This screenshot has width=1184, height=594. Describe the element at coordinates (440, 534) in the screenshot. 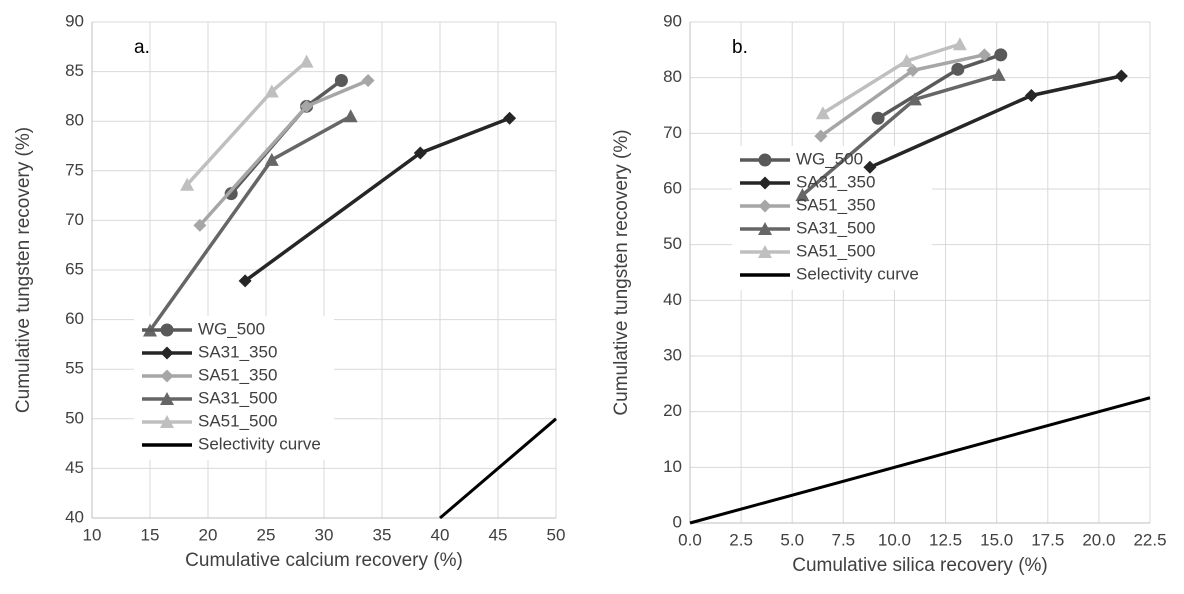

I see `x-tick-label: 40` at that location.